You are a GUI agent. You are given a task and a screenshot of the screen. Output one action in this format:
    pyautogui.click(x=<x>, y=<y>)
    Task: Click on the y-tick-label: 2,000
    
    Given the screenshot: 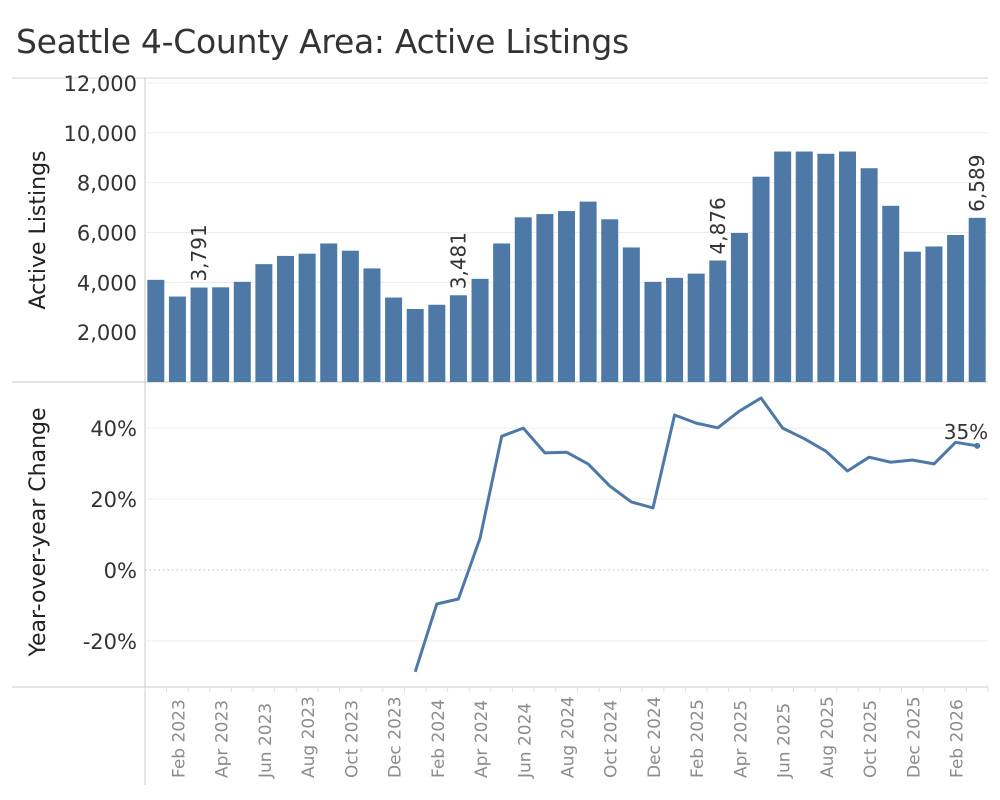 What is the action you would take?
    pyautogui.click(x=107, y=333)
    